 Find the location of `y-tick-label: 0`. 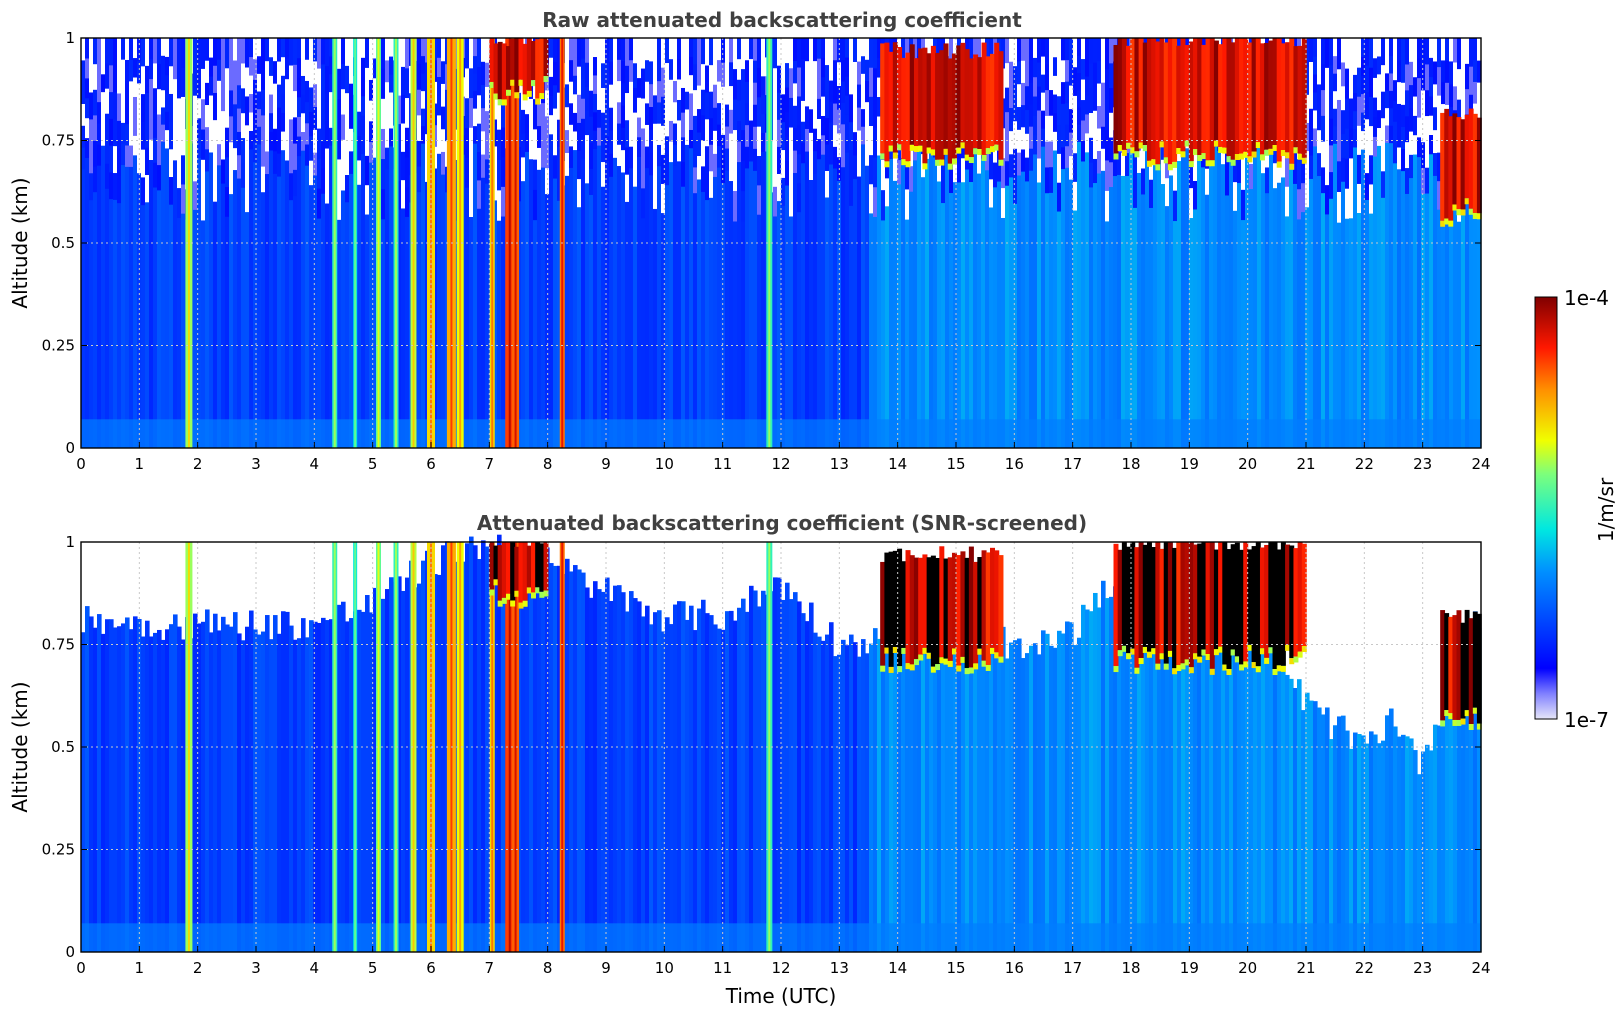

y-tick-label: 0 is located at coordinates (70, 448).